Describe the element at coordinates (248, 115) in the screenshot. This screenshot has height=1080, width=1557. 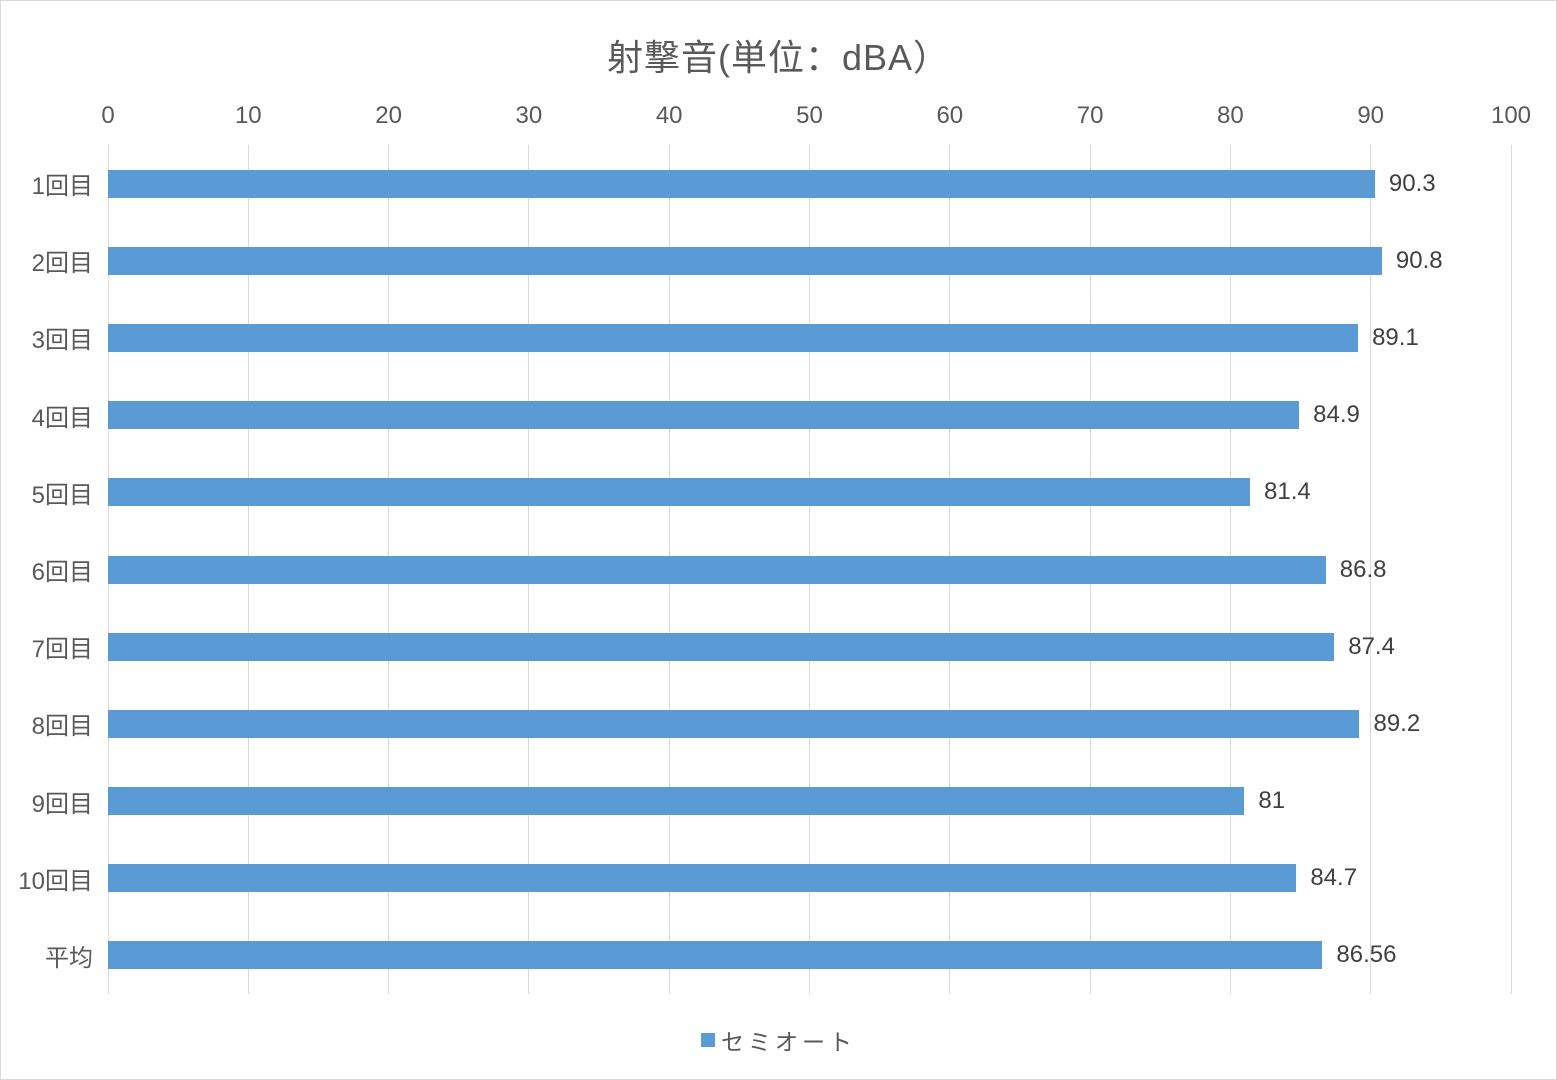
I see `x-axis-tick-label: 10` at that location.